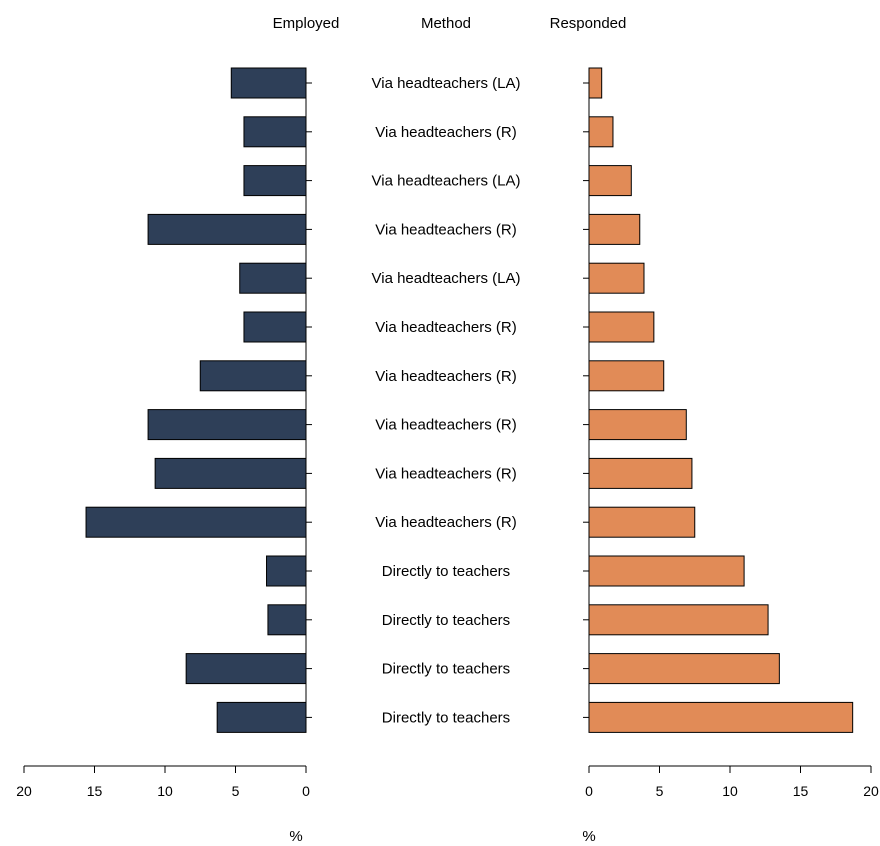 This screenshot has height=846, width=880. I want to click on employed-axis-unit: %, so click(295, 836).